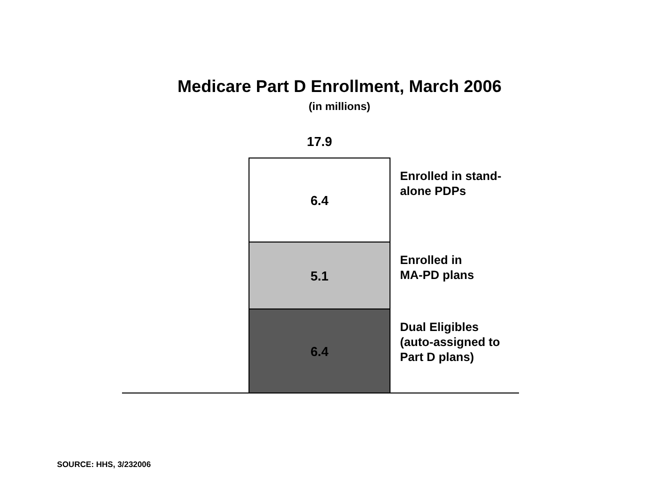 This screenshot has height=480, width=659. Describe the element at coordinates (451, 183) in the screenshot. I see `series-label: Enrolled in stand- alone PDPs` at that location.